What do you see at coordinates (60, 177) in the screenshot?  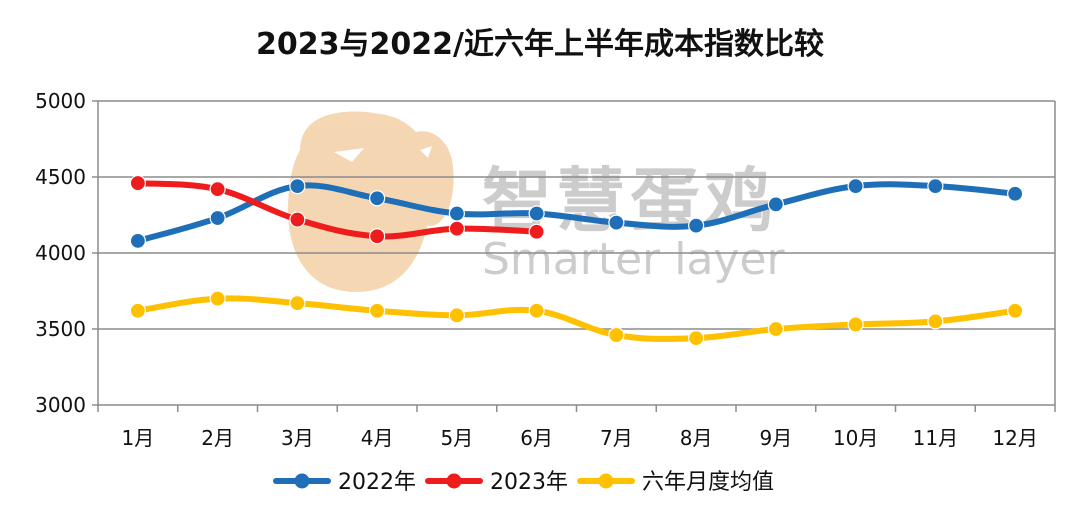 I see `y-tick-label: 4500` at bounding box center [60, 177].